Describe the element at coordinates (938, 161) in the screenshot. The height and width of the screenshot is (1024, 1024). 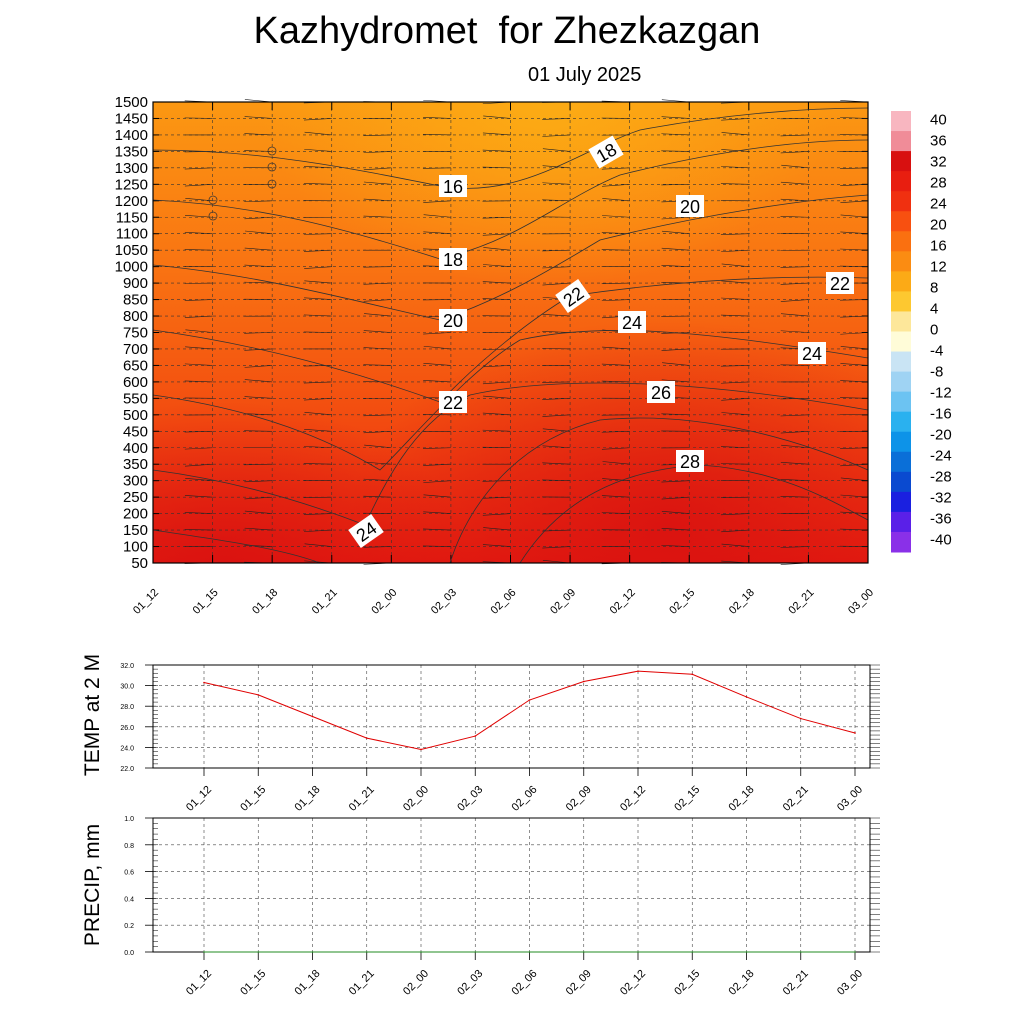
I see `colorbar-label: 32` at that location.